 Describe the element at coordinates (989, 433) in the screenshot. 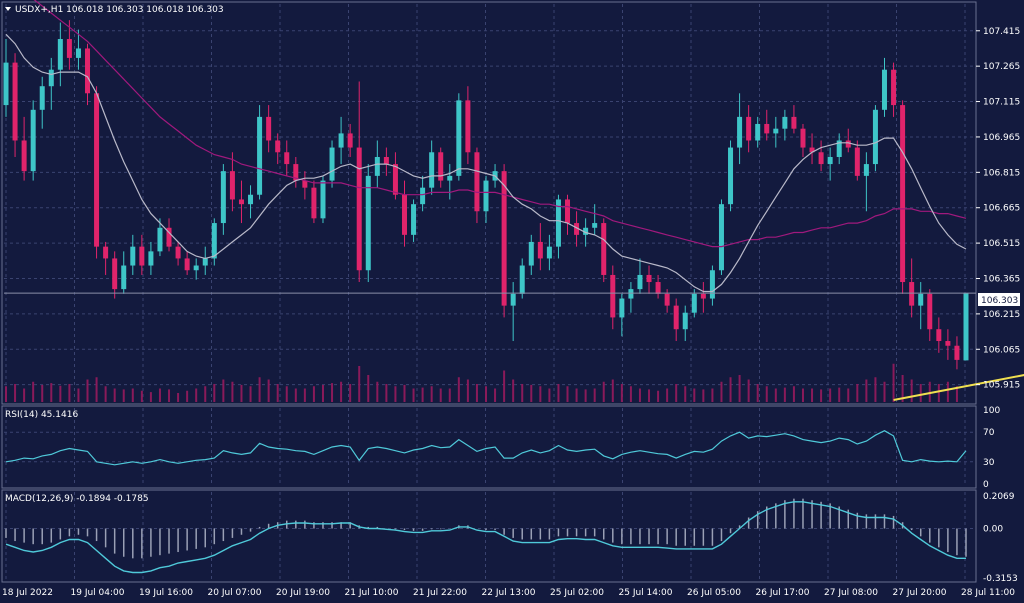

I see `rsi-tick-label: 70` at that location.